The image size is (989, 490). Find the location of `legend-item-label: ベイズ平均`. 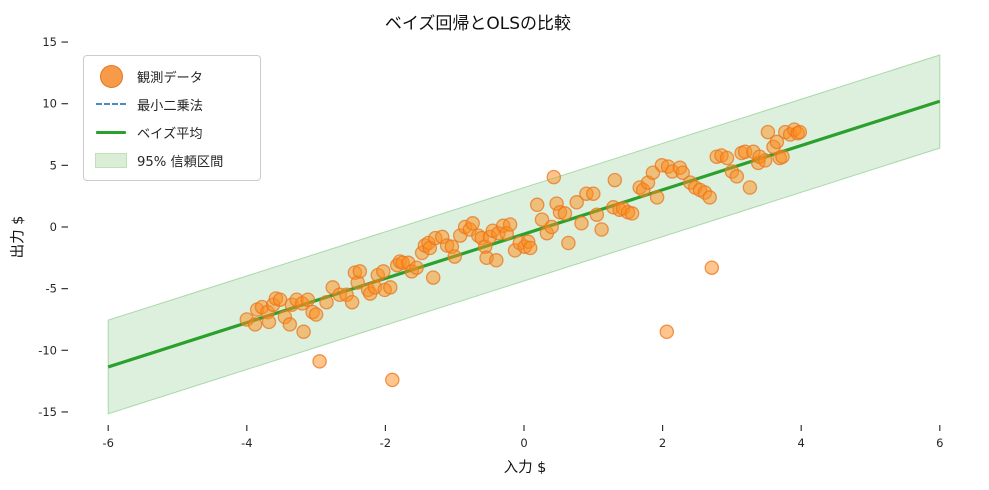

legend-item-label: ベイズ平均 is located at coordinates (170, 134).